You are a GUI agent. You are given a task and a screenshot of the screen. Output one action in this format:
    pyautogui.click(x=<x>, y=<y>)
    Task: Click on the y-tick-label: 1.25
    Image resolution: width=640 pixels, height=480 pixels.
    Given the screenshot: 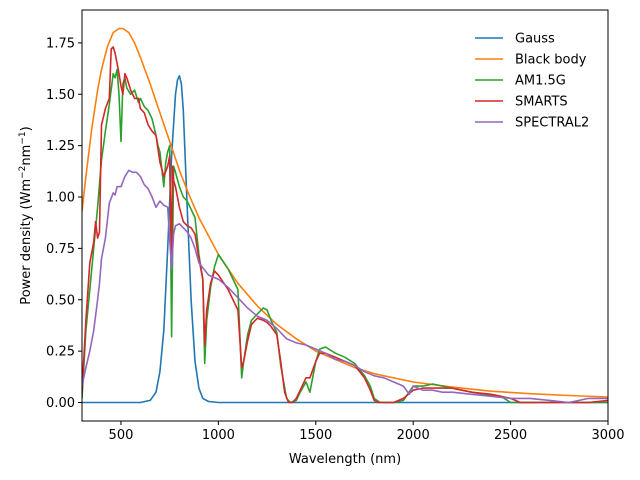 What is the action you would take?
    pyautogui.click(x=60, y=146)
    